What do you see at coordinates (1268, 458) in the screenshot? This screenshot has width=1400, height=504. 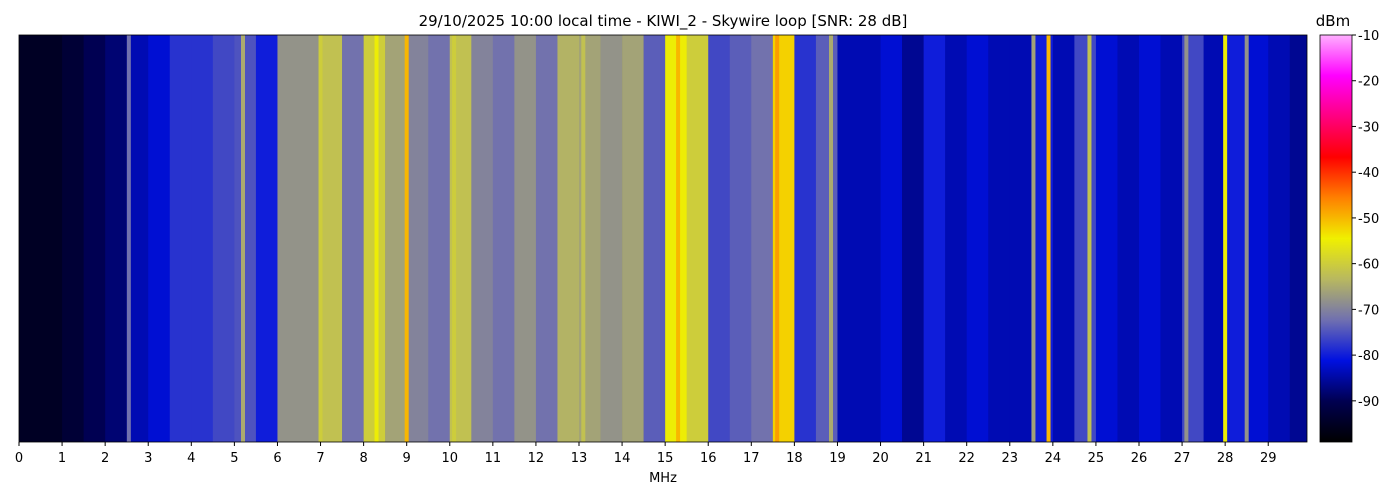 I see `x-tick-label: 29` at bounding box center [1268, 458].